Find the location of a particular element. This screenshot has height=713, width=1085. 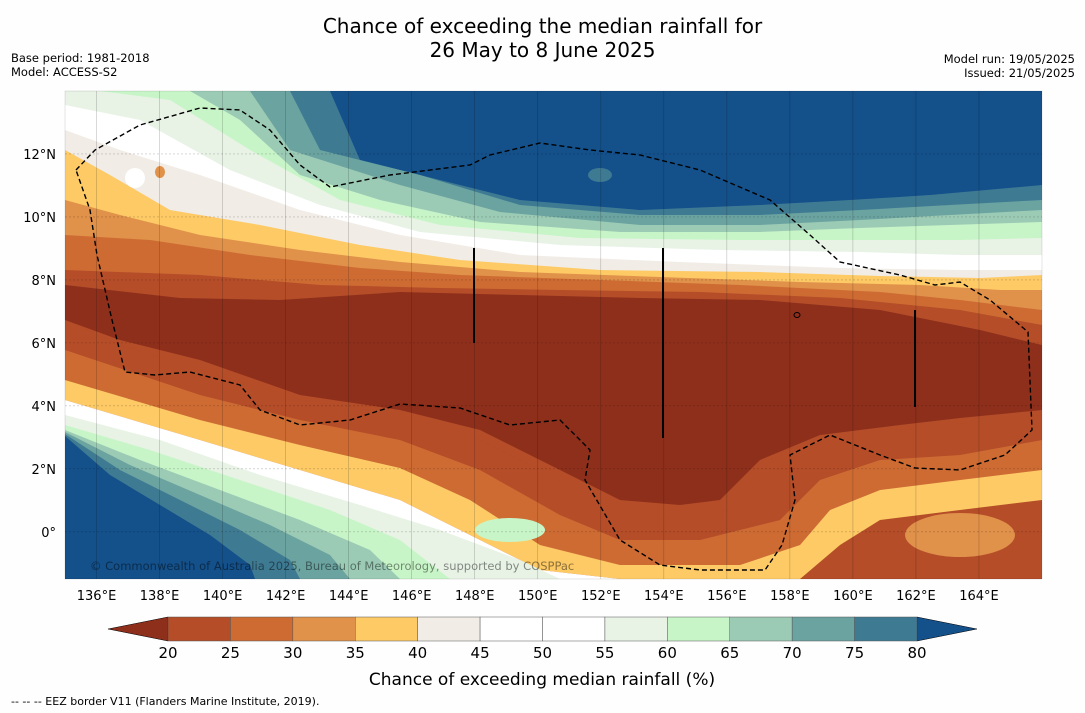

title-line-2: 26 May to 8 June 2025 is located at coordinates (542, 50).